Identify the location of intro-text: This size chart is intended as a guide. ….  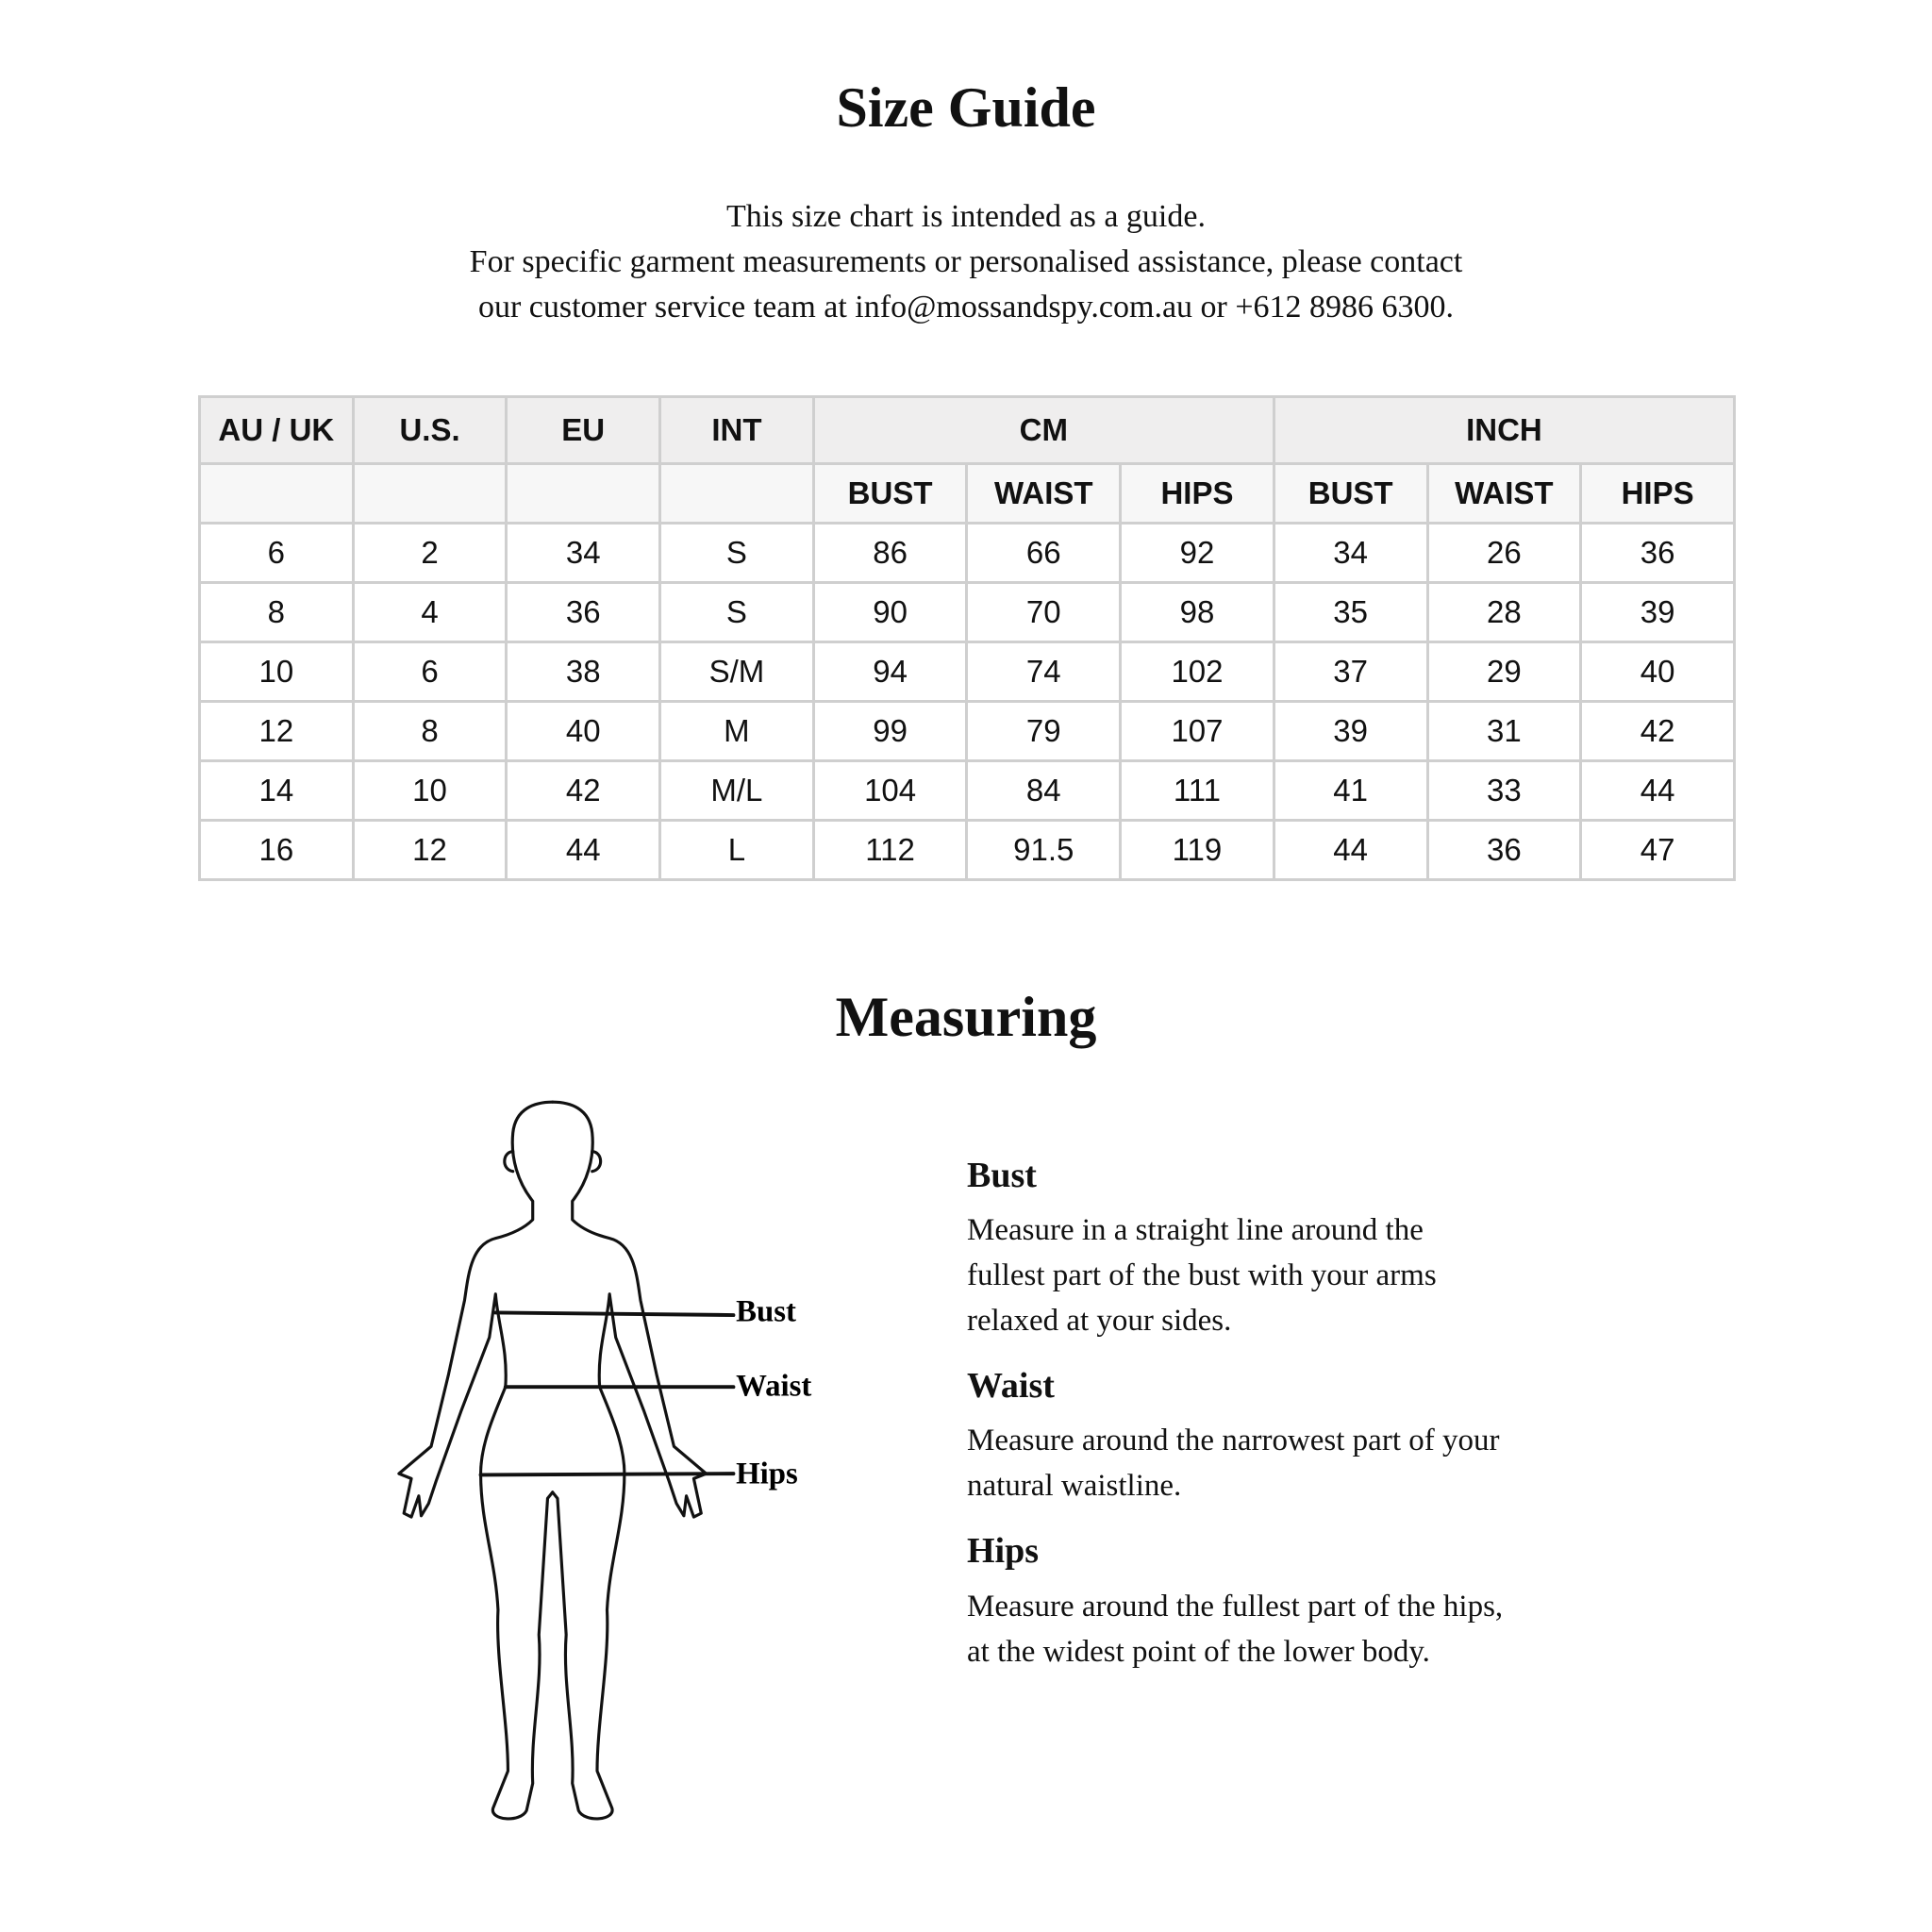
(966, 262).